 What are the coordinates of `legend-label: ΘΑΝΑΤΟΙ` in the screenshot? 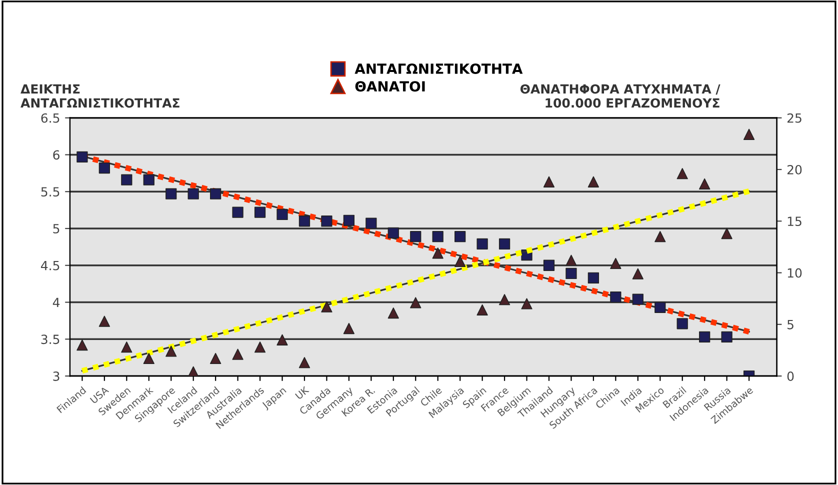 It's located at (390, 86).